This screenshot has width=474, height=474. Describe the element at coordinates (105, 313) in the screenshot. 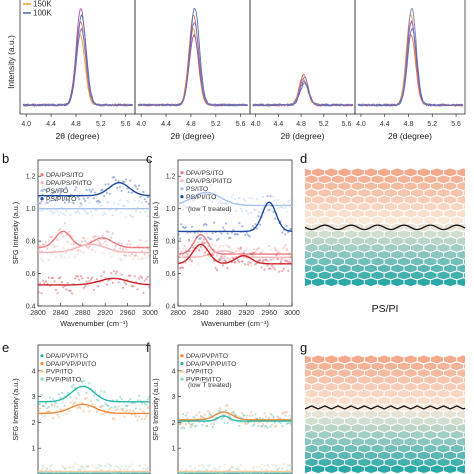

I see `sfg-xticklabel-b-4: 2920` at that location.